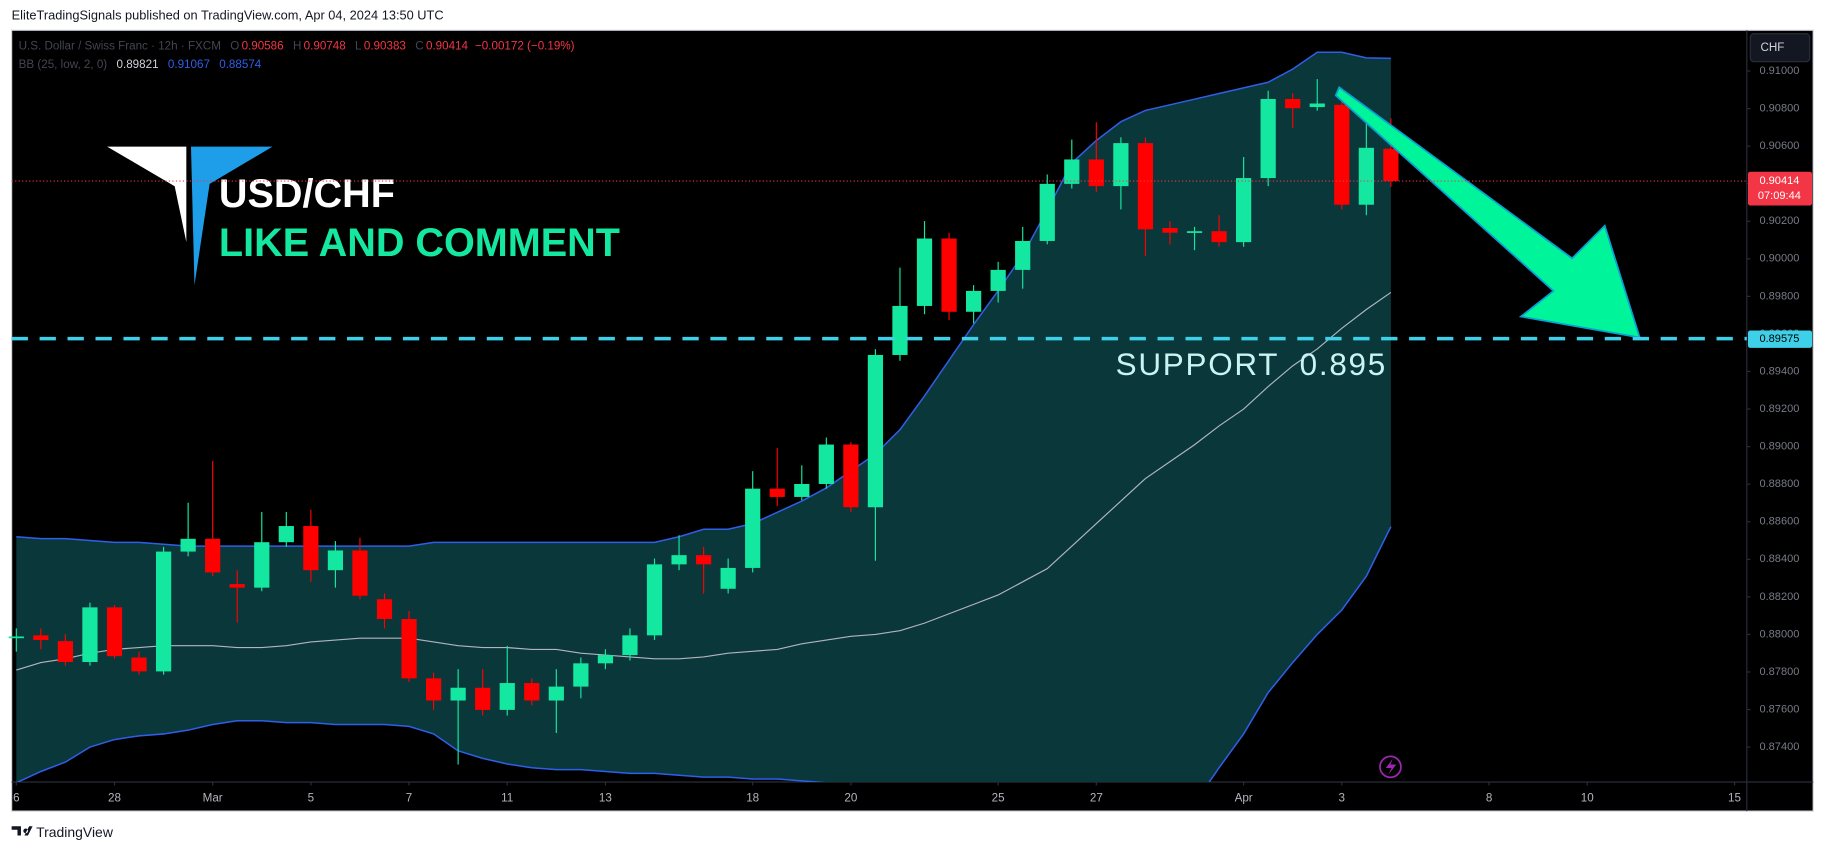  Describe the element at coordinates (525, 46) in the screenshot. I see `change: −0.00172 (−0.19%)` at that location.